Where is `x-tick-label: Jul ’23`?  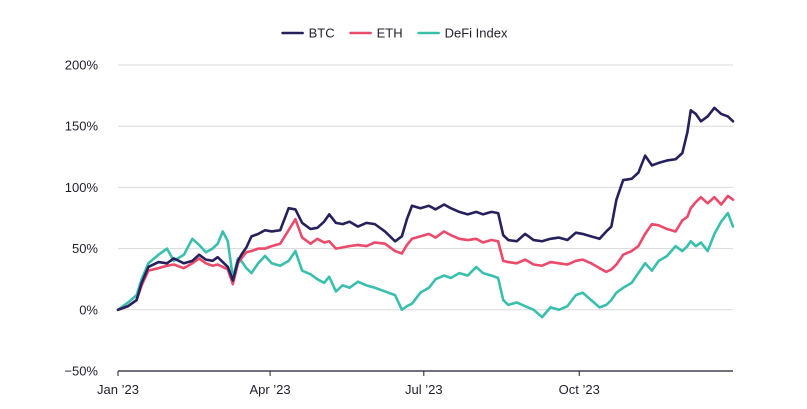
x-tick-label: Jul ’23 is located at coordinates (424, 389).